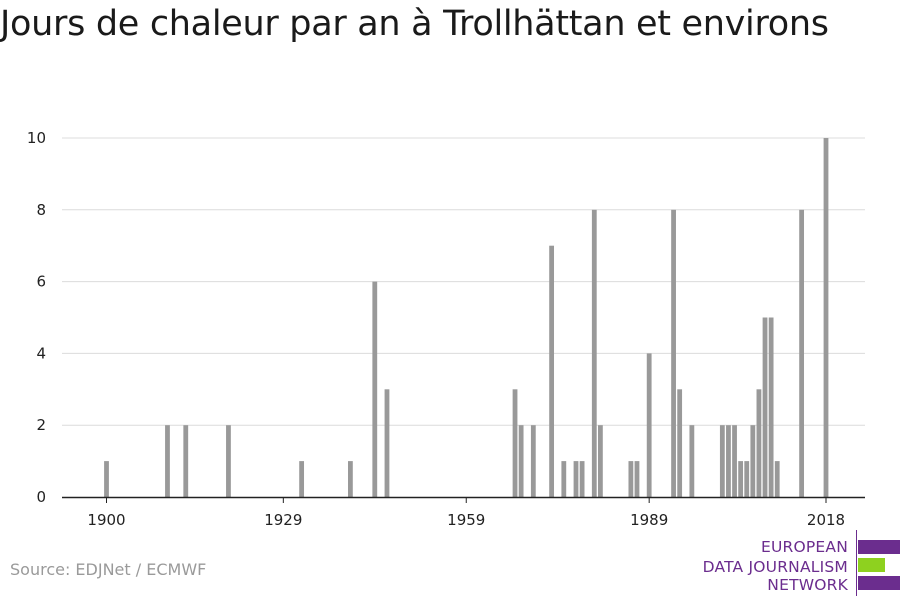  What do you see at coordinates (36, 138) in the screenshot?
I see `y-tick-label: 10` at bounding box center [36, 138].